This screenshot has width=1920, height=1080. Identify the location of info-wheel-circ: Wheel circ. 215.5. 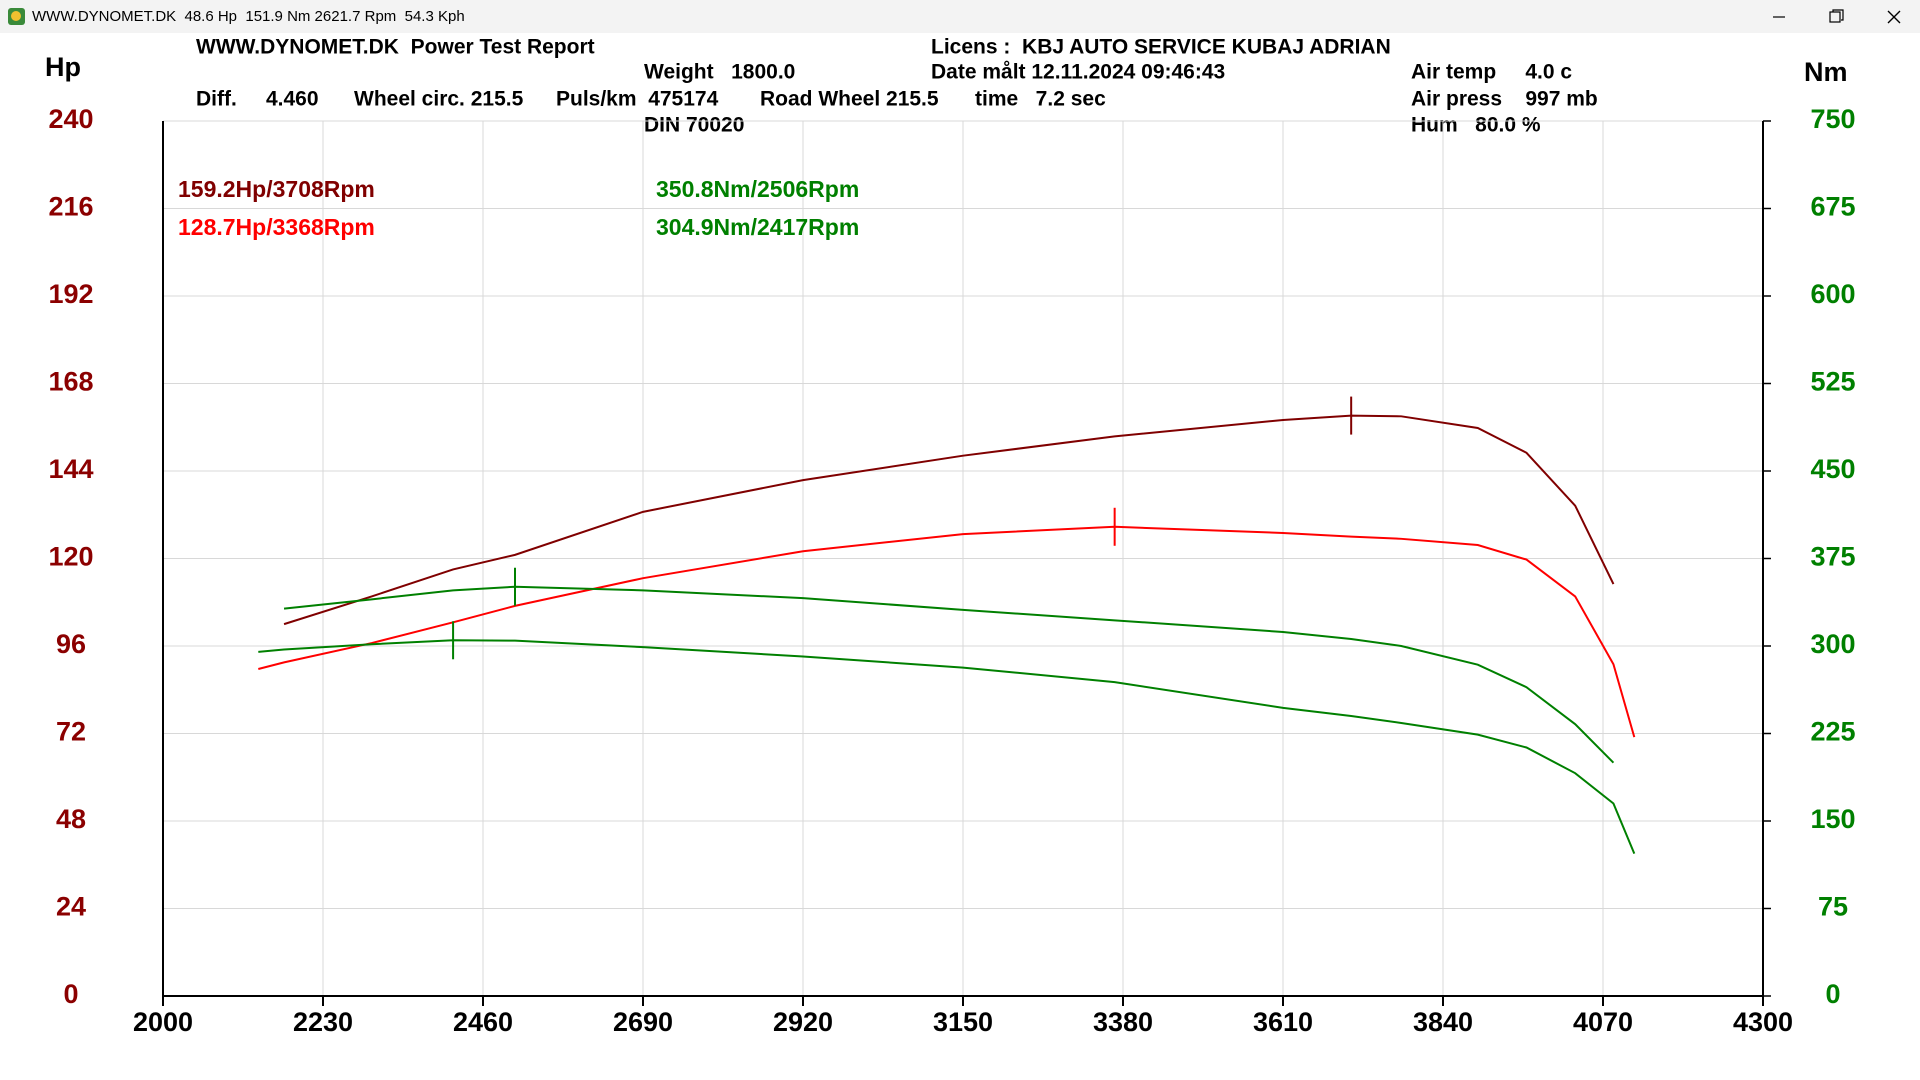
(439, 99).